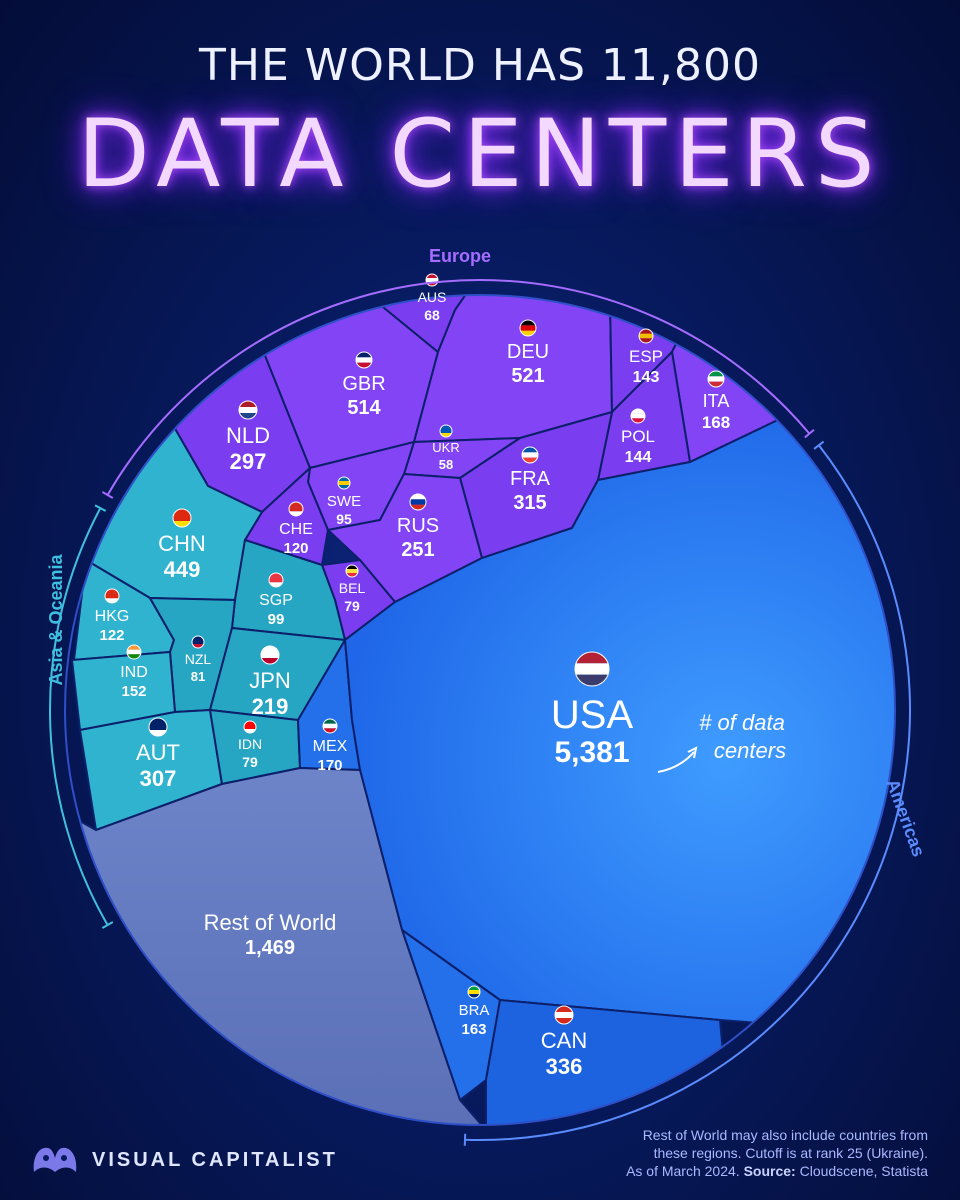 Image resolution: width=960 pixels, height=1200 pixels. I want to click on label-ita: ITA 168, so click(716, 401).